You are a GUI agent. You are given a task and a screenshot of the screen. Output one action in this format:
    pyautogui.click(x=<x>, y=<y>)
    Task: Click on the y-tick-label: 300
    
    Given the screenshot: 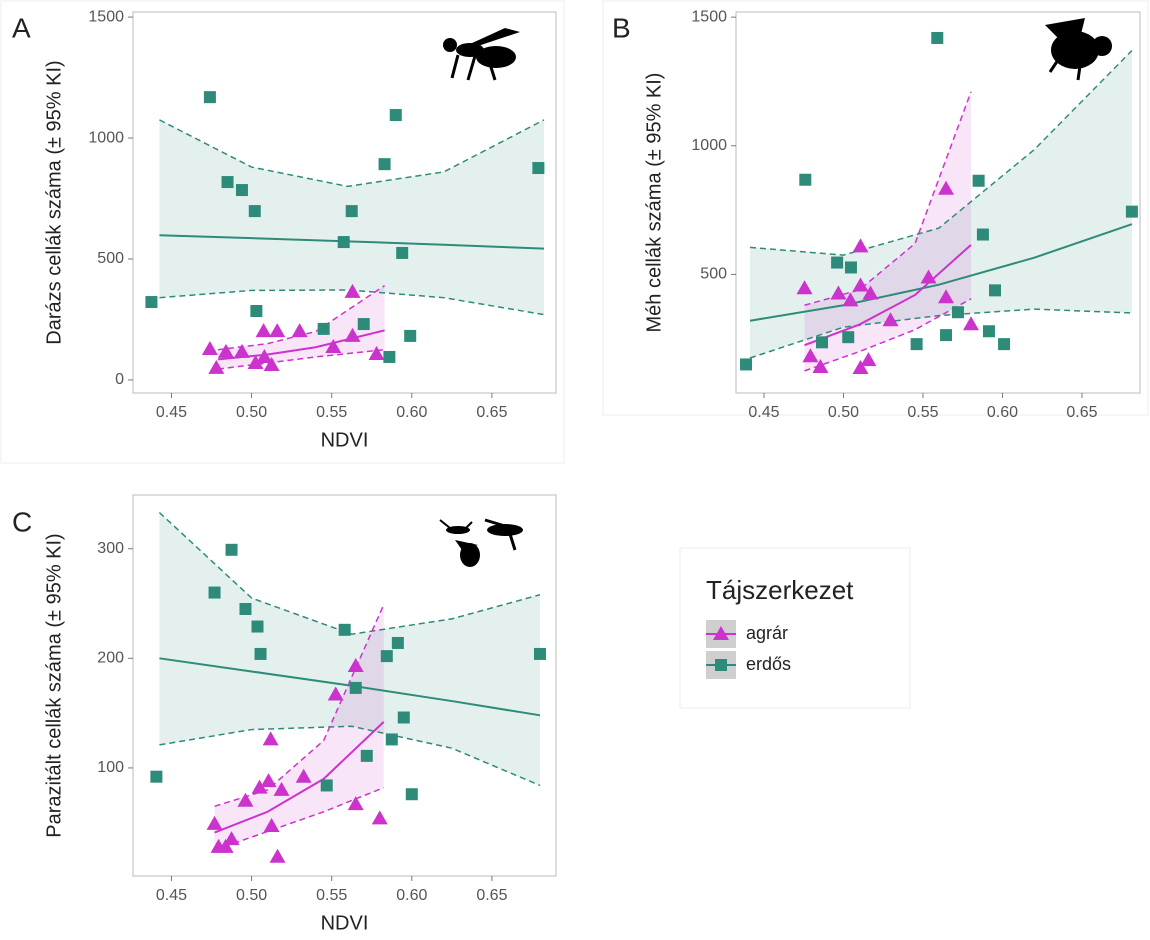 What is the action you would take?
    pyautogui.click(x=110, y=548)
    